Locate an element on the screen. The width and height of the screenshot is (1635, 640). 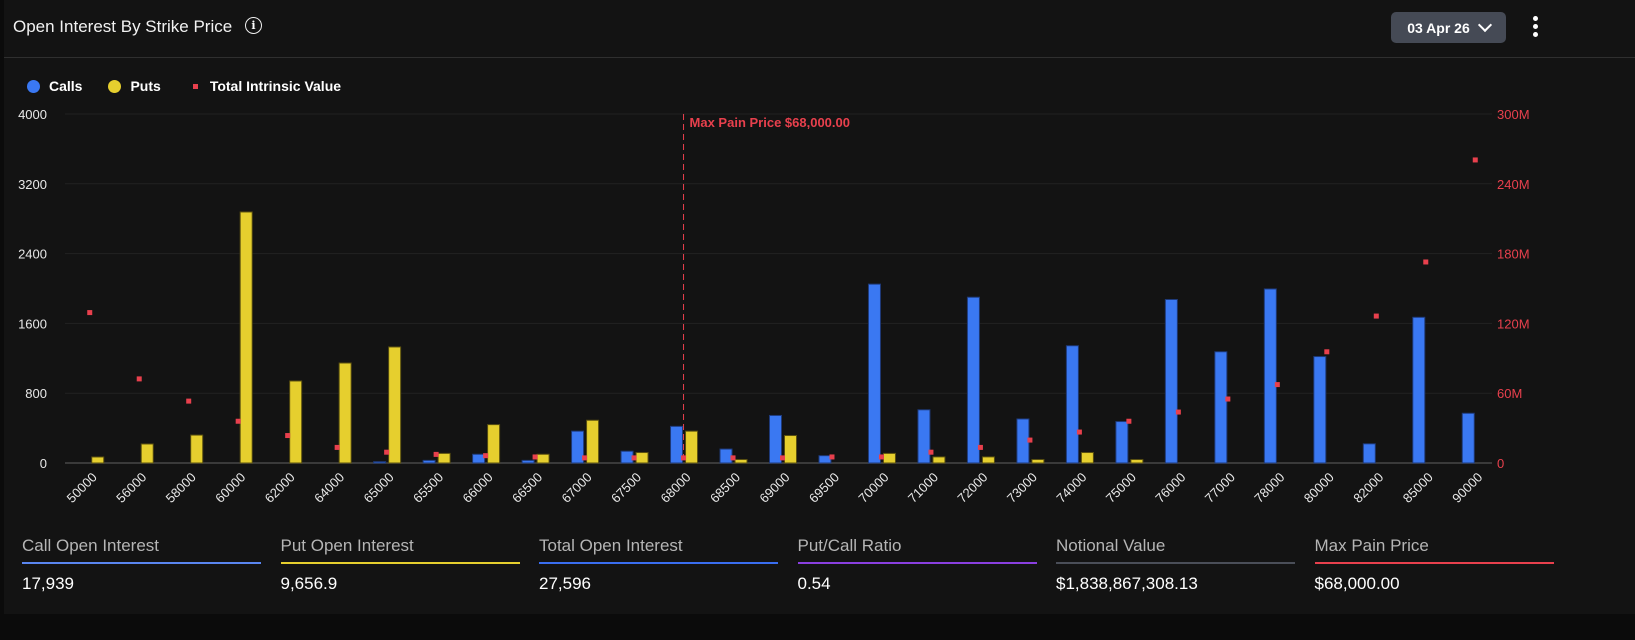
left-axis-tick: 800 is located at coordinates (36, 393).